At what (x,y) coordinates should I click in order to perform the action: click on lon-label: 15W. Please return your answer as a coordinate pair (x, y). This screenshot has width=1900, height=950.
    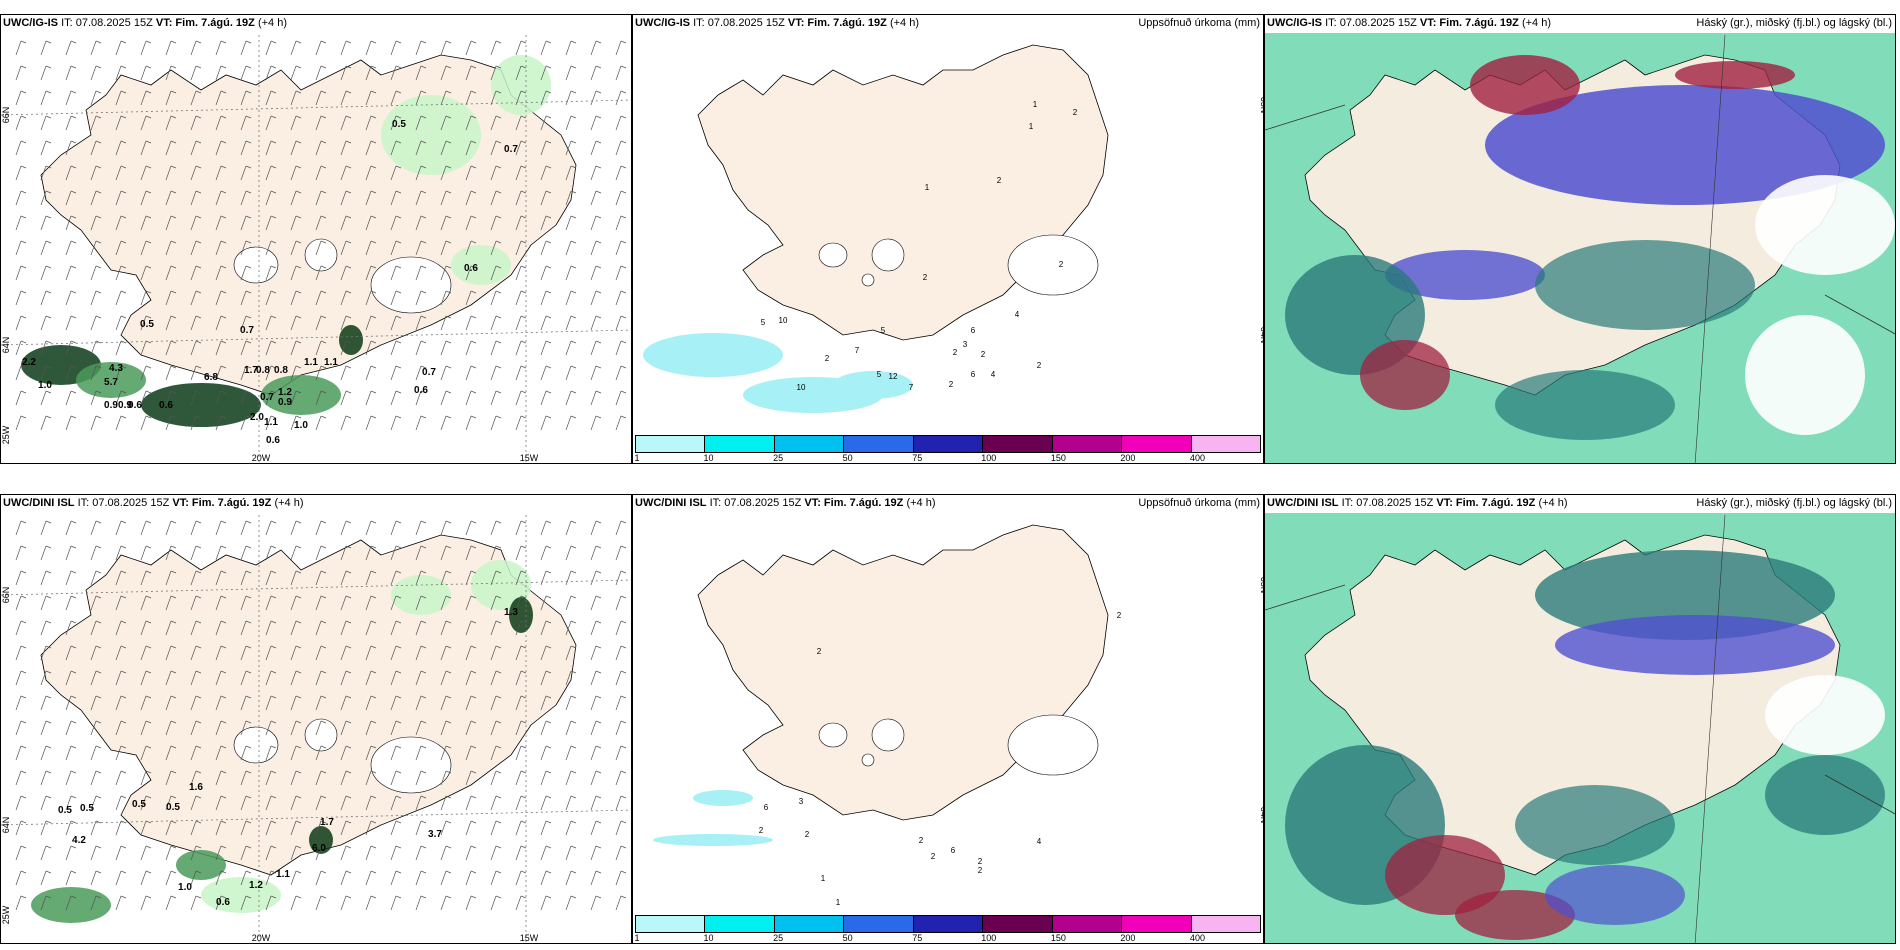
    Looking at the image, I should click on (529, 938).